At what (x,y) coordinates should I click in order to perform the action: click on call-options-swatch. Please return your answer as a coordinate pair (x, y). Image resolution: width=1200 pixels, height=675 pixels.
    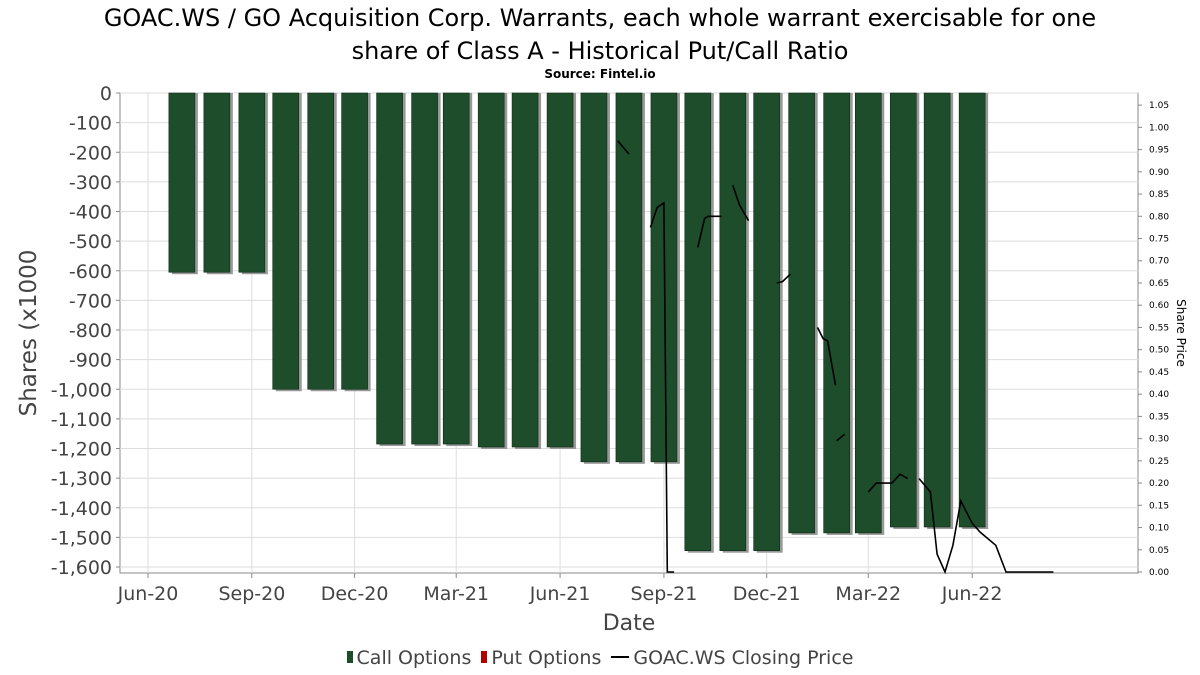
    Looking at the image, I should click on (349, 657).